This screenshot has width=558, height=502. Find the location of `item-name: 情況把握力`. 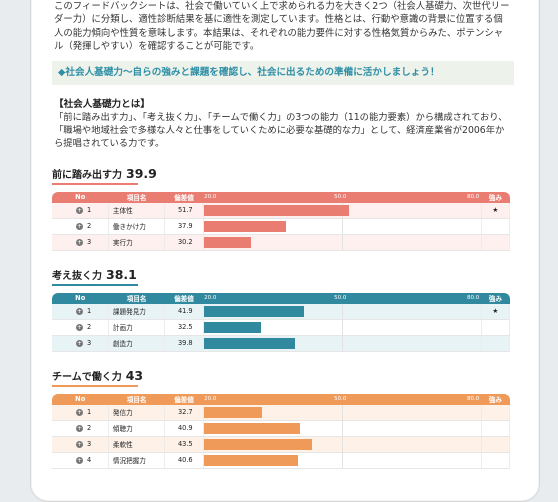

item-name: 情況把握力 is located at coordinates (137, 460).